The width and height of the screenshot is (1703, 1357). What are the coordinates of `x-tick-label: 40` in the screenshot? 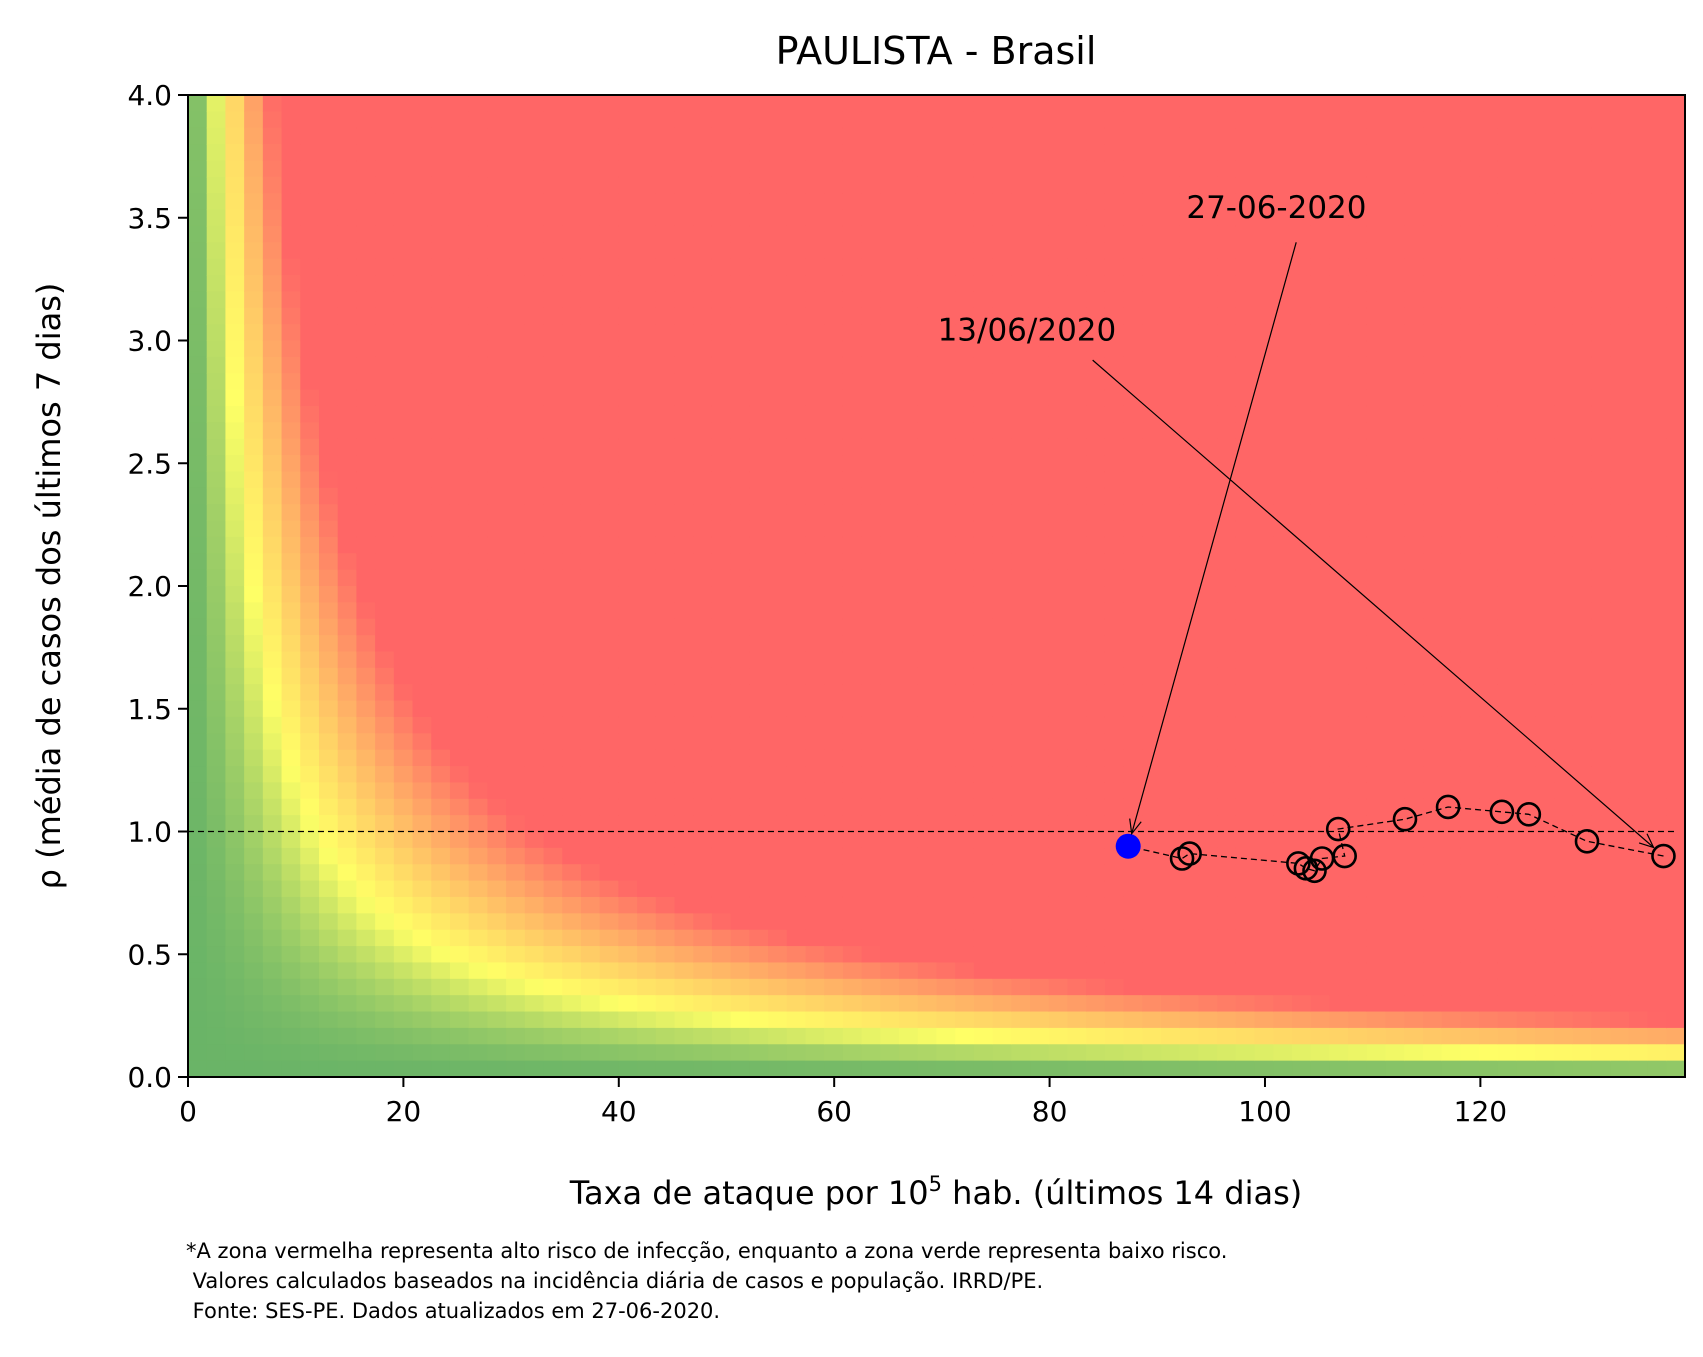 It's located at (619, 1111).